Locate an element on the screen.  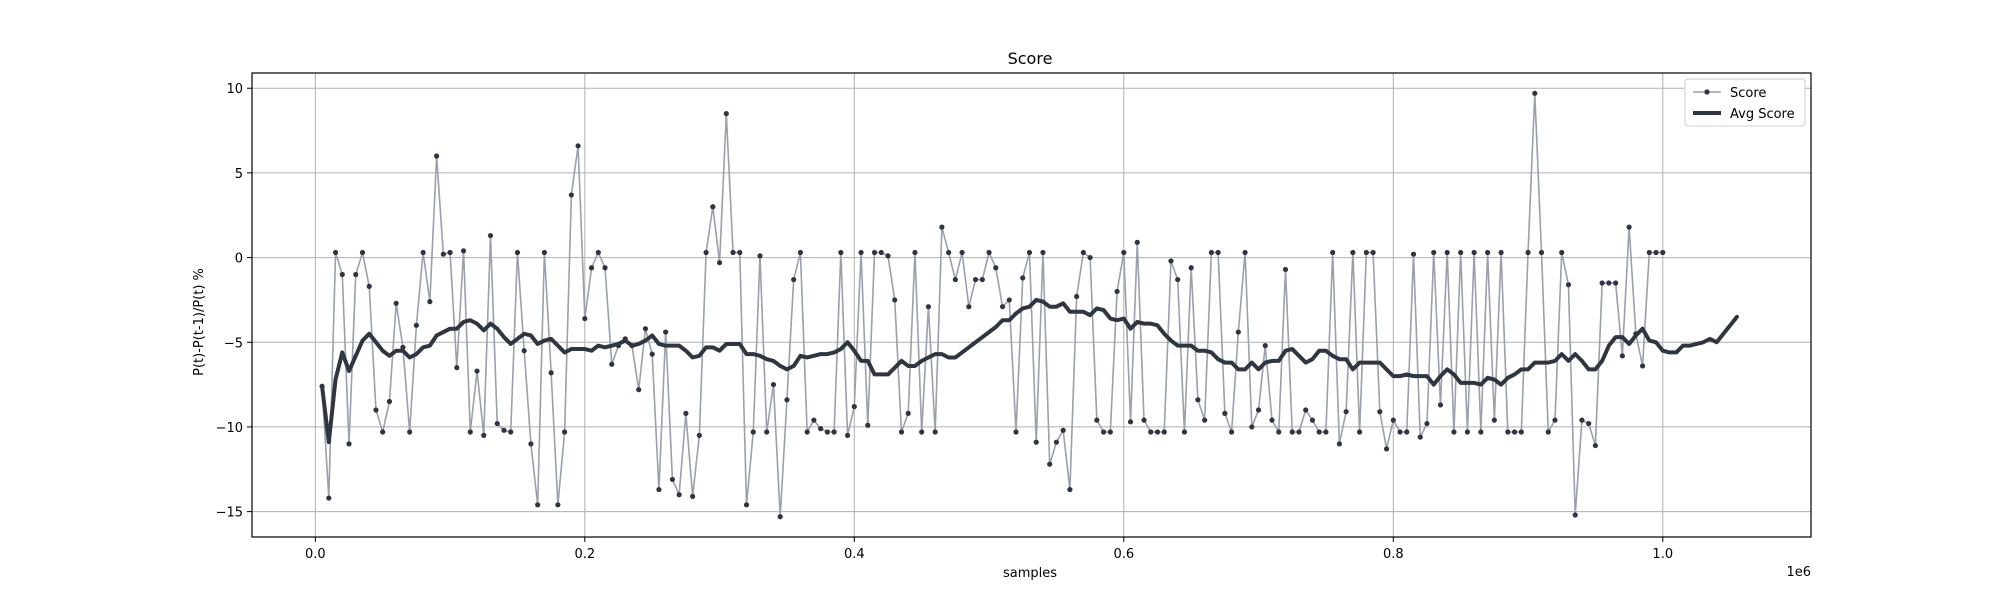
x-tick-label: 0.2 is located at coordinates (584, 554).